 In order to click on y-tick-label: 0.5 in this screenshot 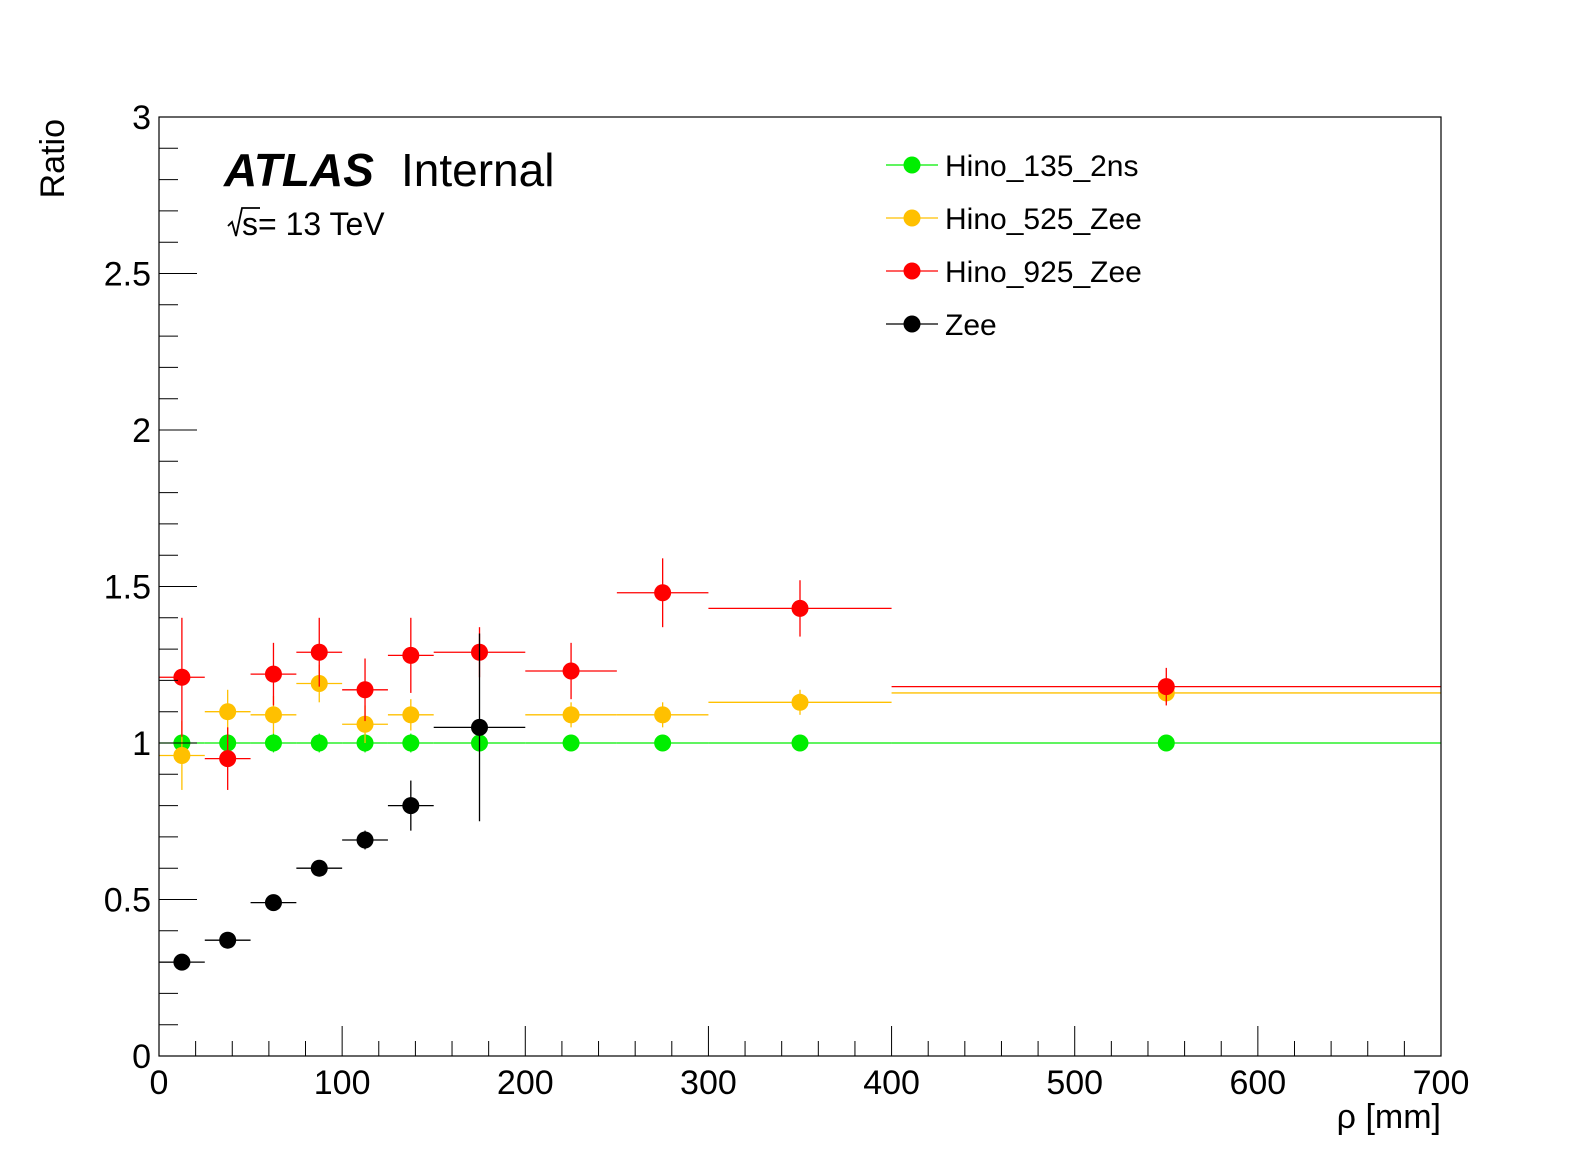, I will do `click(127, 901)`.